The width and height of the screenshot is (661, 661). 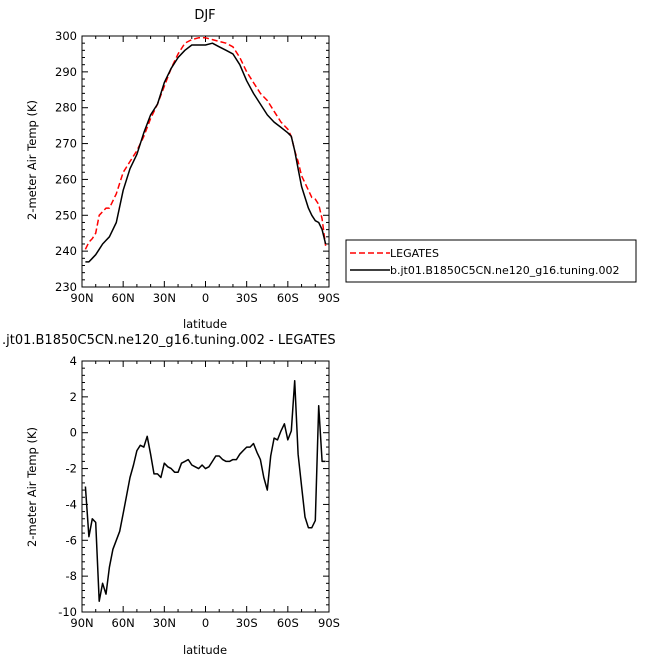 What do you see at coordinates (205, 324) in the screenshot?
I see `top-x-axis-label: latitude` at bounding box center [205, 324].